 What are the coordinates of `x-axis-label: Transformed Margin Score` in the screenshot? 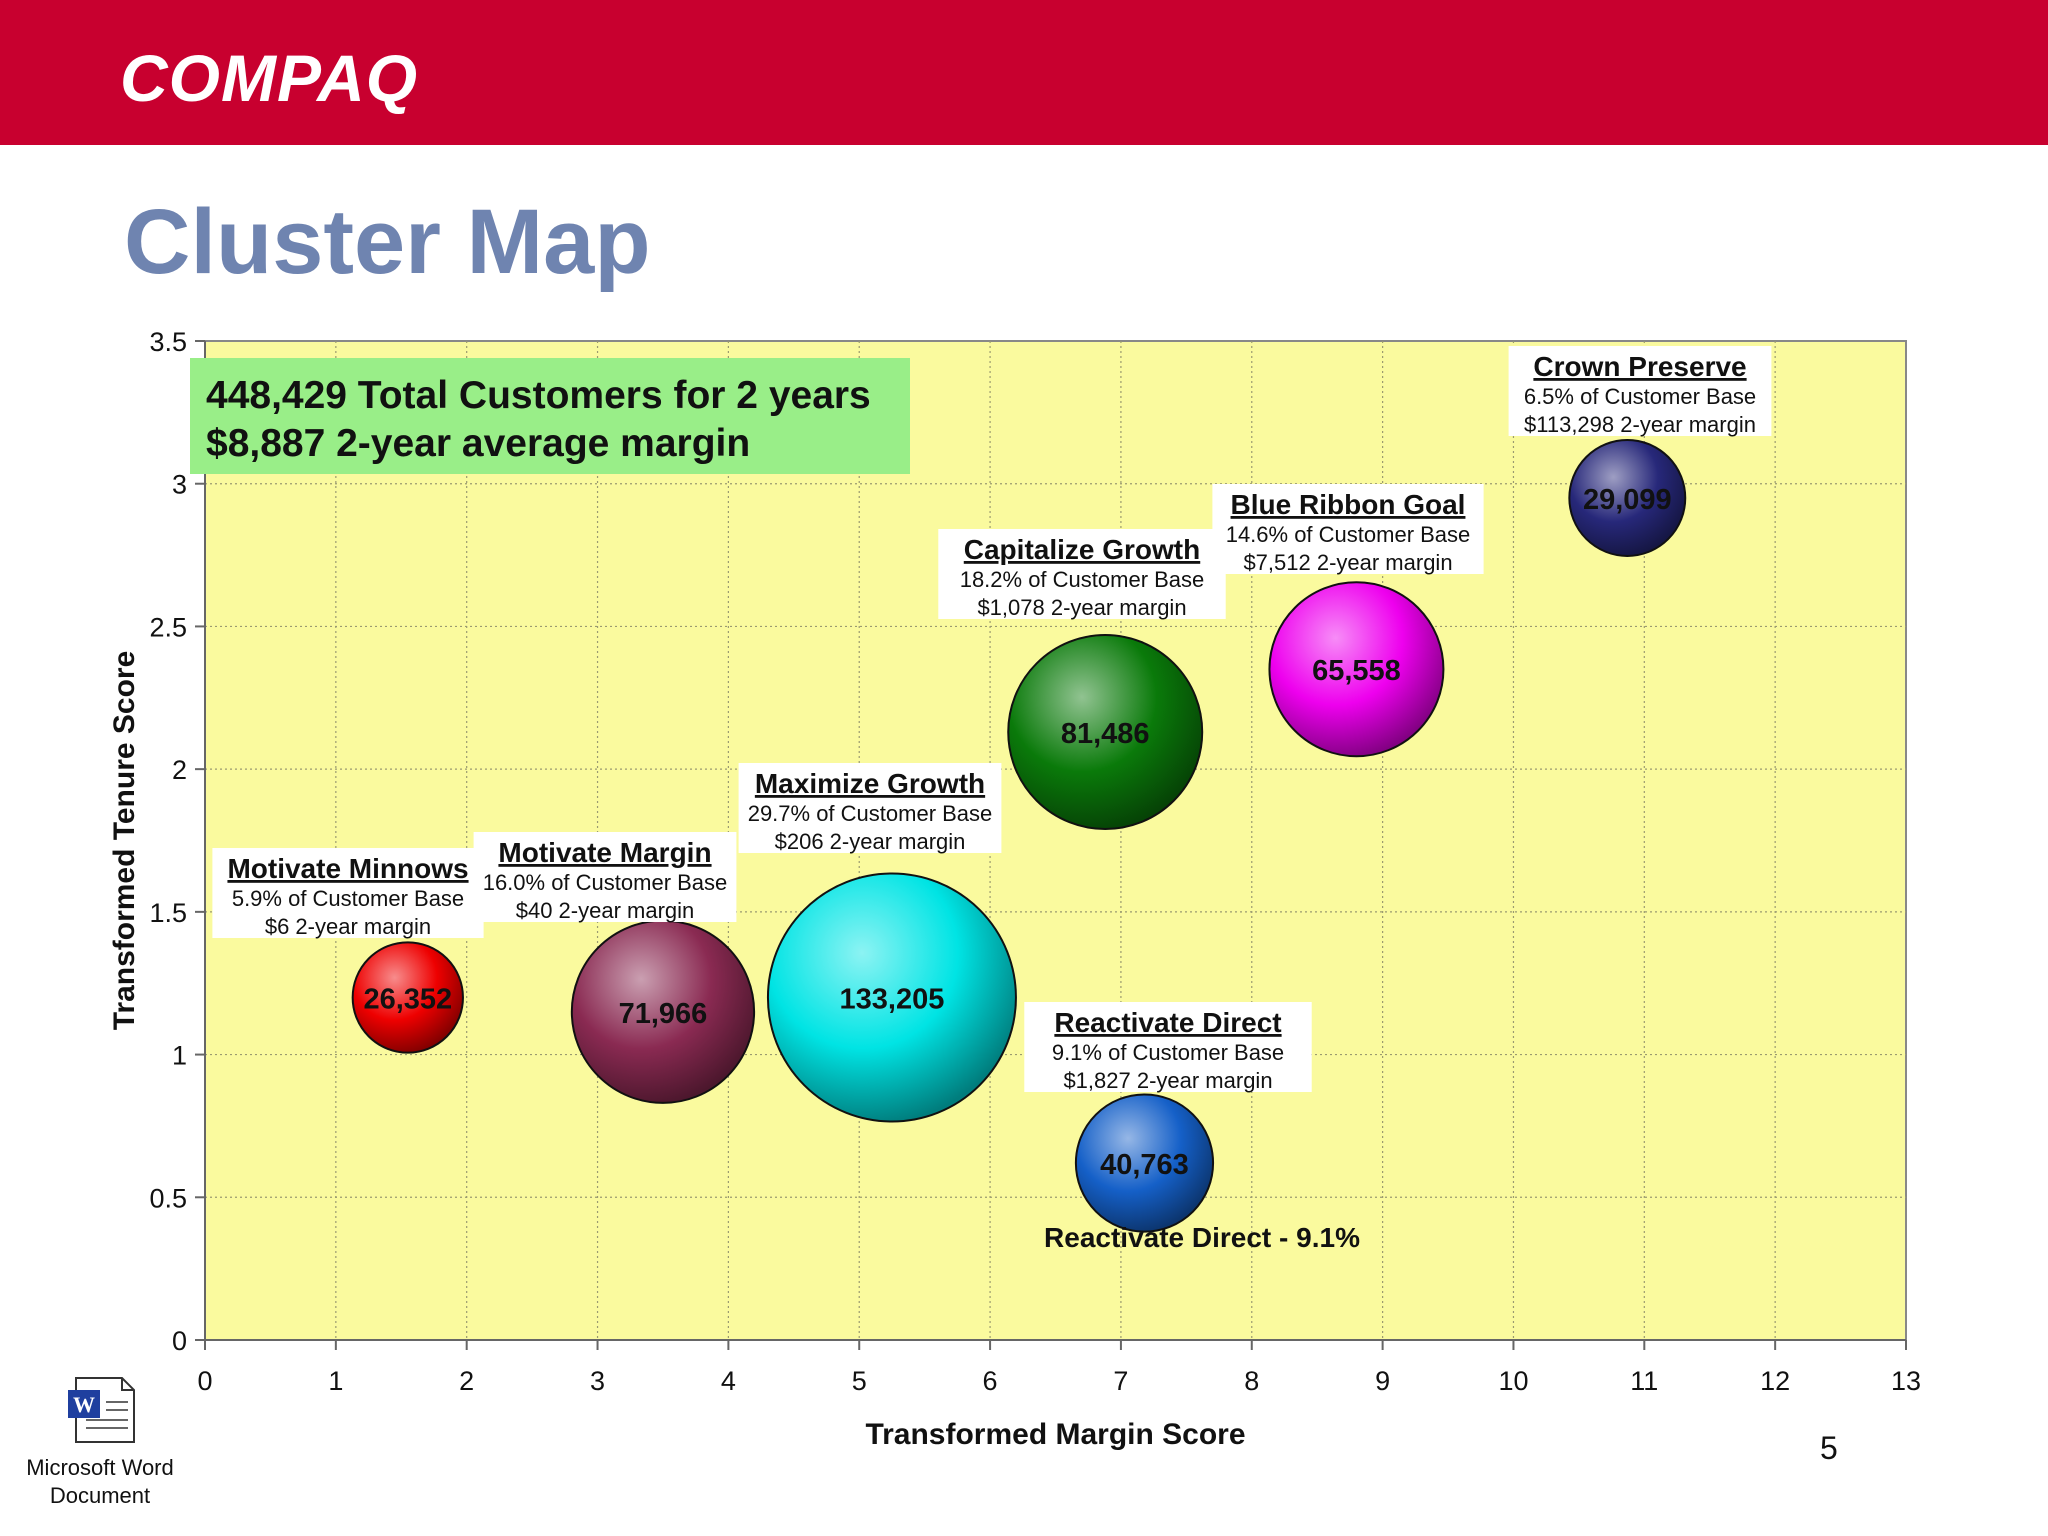 It's located at (1055, 1434).